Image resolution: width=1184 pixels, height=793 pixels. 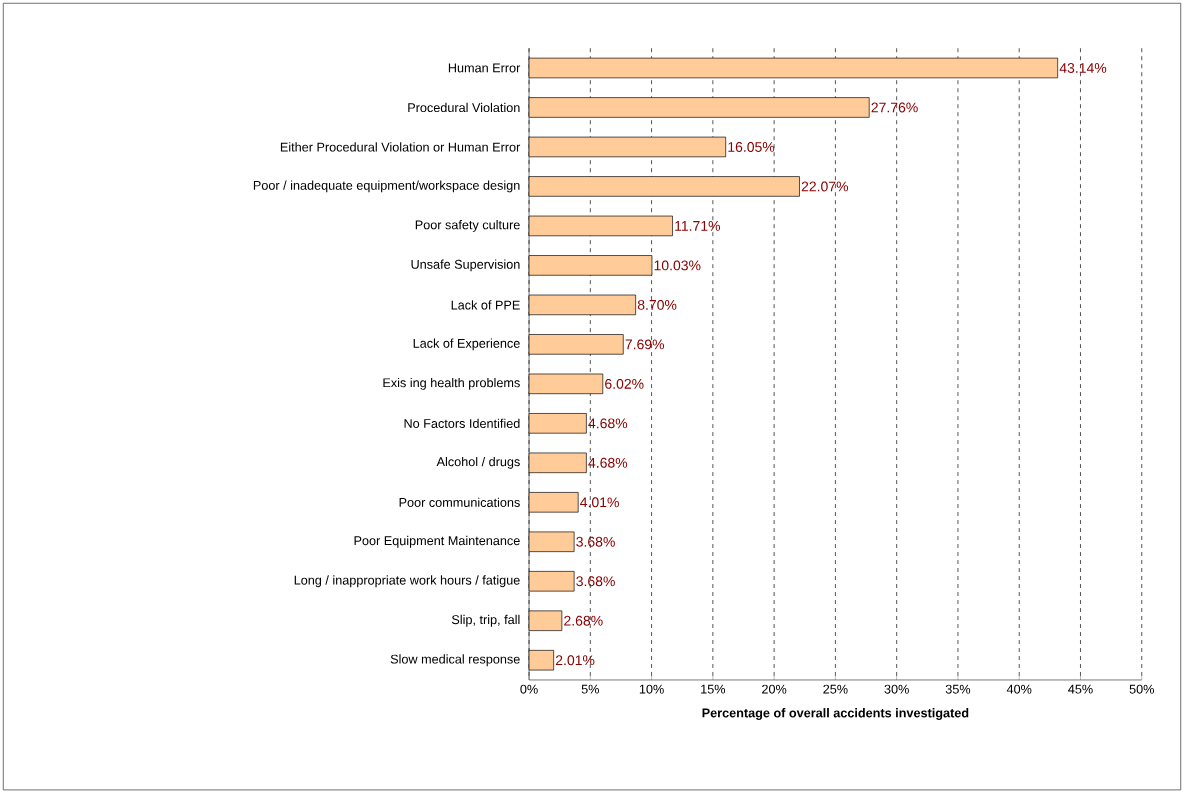 What do you see at coordinates (896, 689) in the screenshot?
I see `x-tick-label: 30%` at bounding box center [896, 689].